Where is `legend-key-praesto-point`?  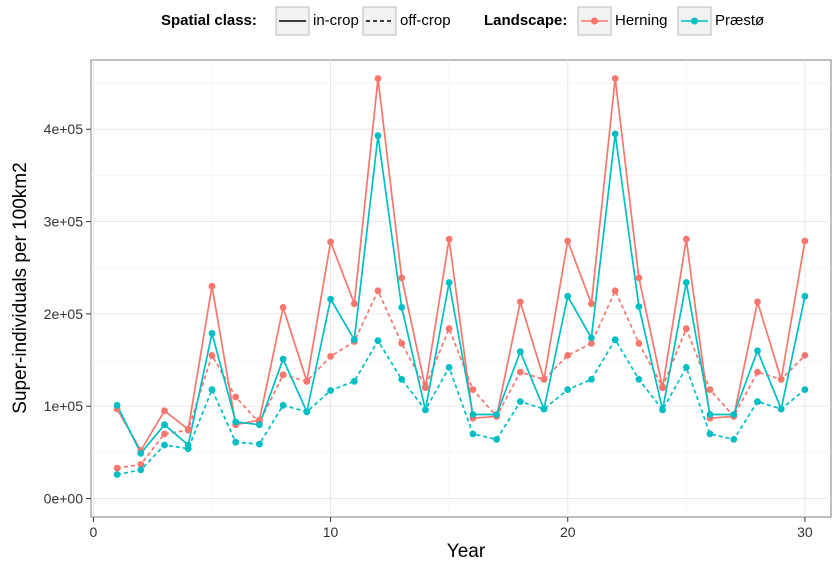
legend-key-praesto-point is located at coordinates (694, 21).